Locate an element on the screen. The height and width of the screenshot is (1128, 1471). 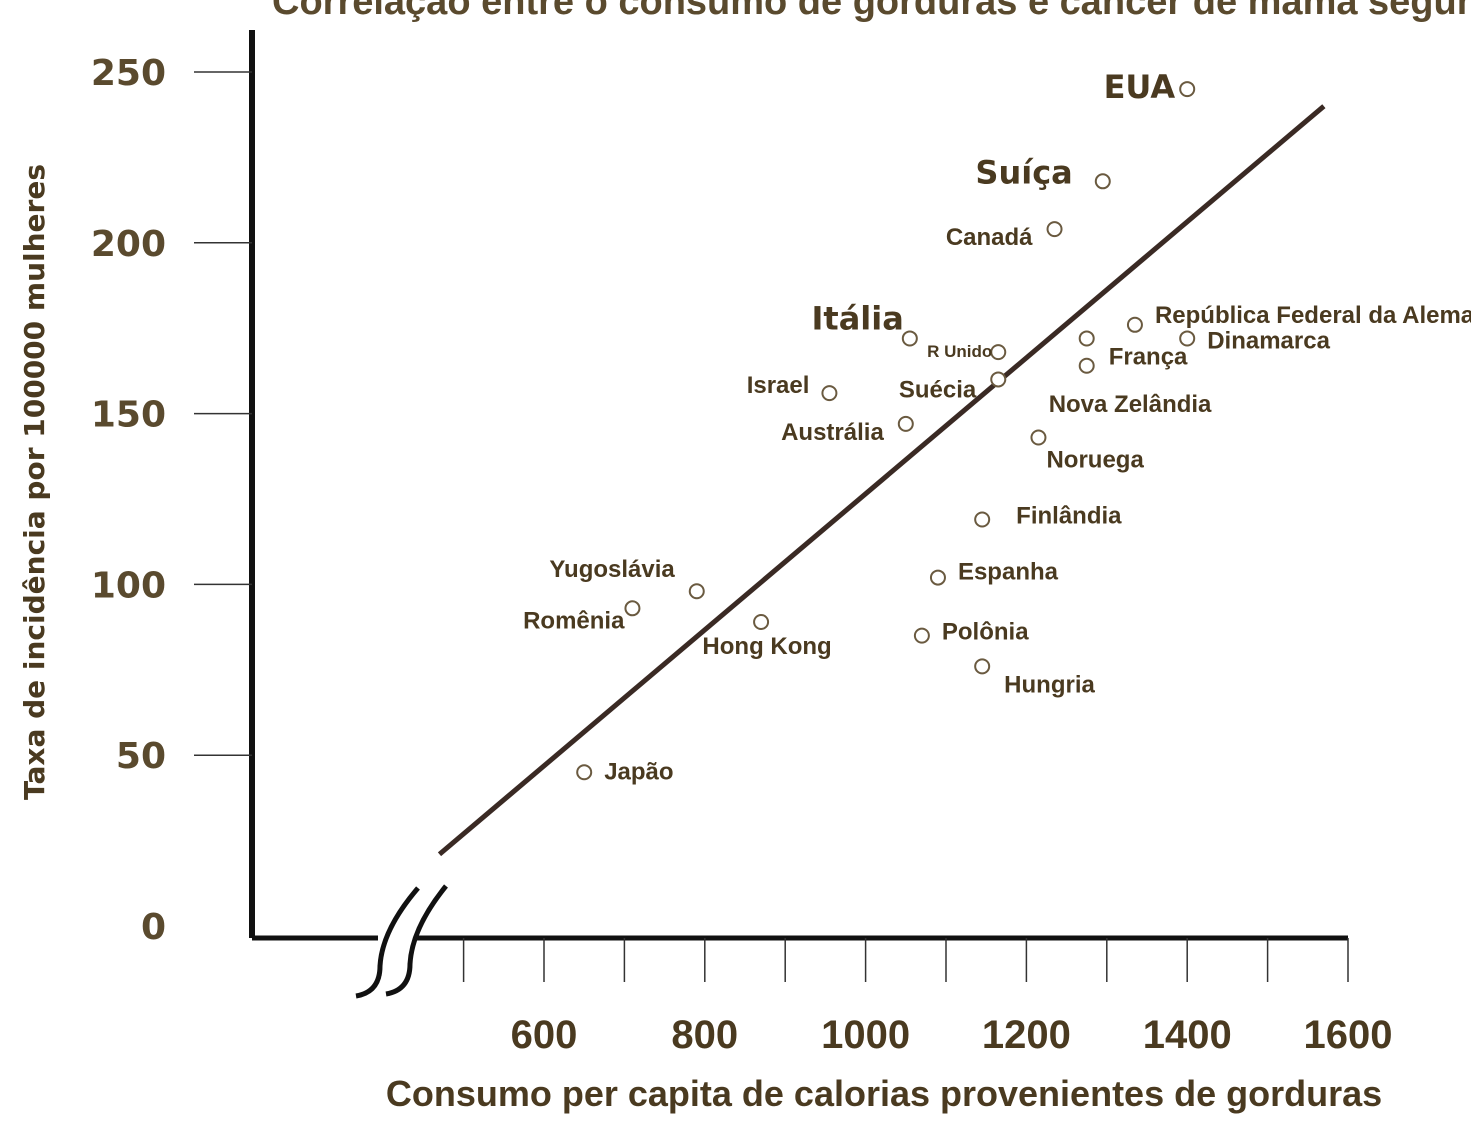
y-tick-label: 250 is located at coordinates (128, 73).